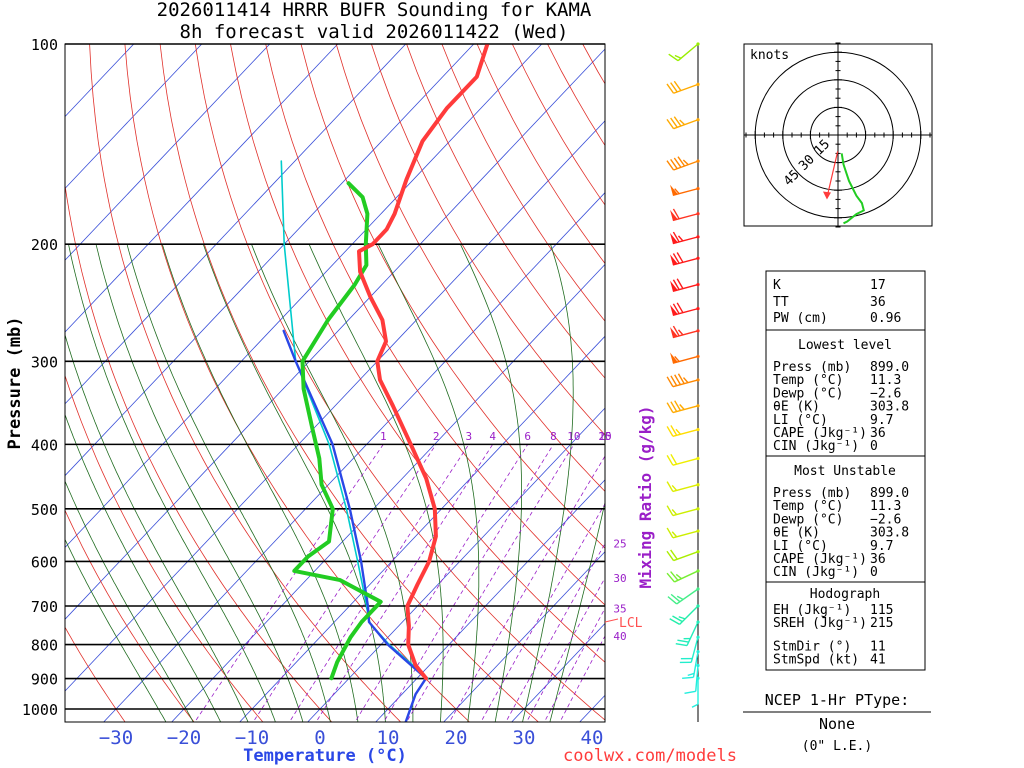 Image resolution: width=1024 pixels, height=768 pixels. What do you see at coordinates (845, 345) in the screenshot?
I see `lowest-level-title: Lowest level` at bounding box center [845, 345].